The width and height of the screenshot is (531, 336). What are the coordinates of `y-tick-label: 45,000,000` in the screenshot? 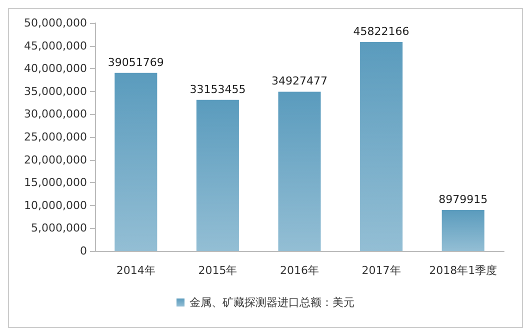 It's located at (55, 45).